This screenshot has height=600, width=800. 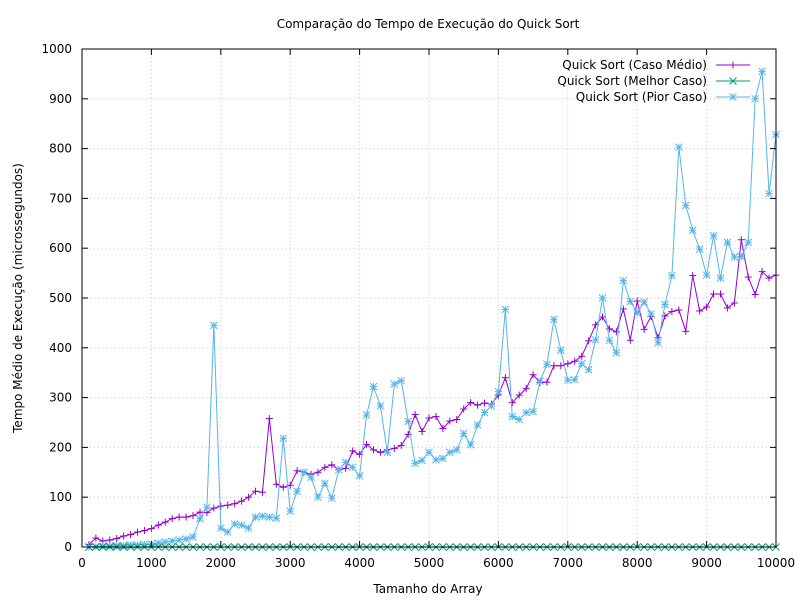 I want to click on y-tick-label: 0, so click(x=68, y=547).